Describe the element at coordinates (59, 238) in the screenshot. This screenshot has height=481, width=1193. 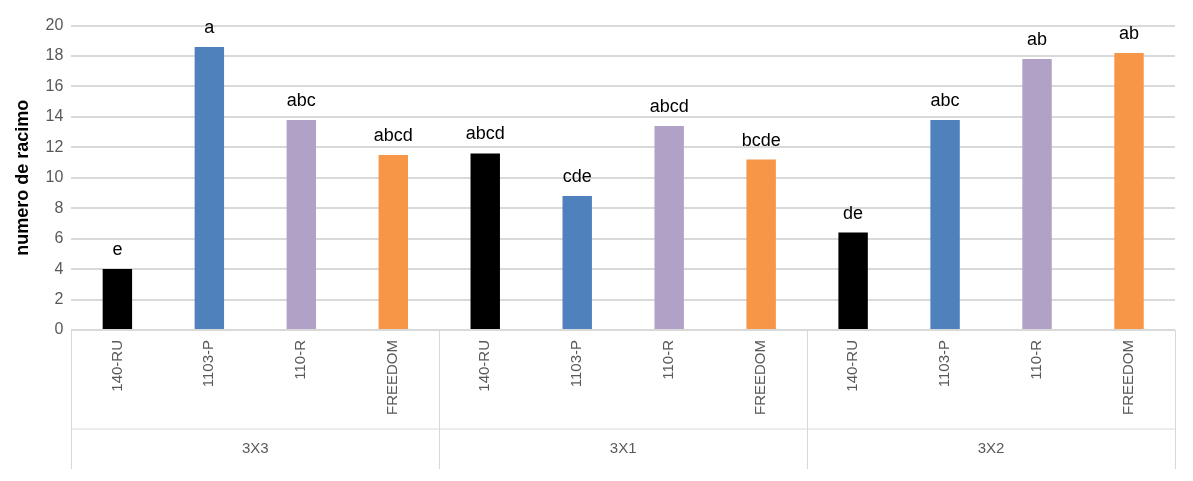
I see `y-tick-label: 6` at that location.